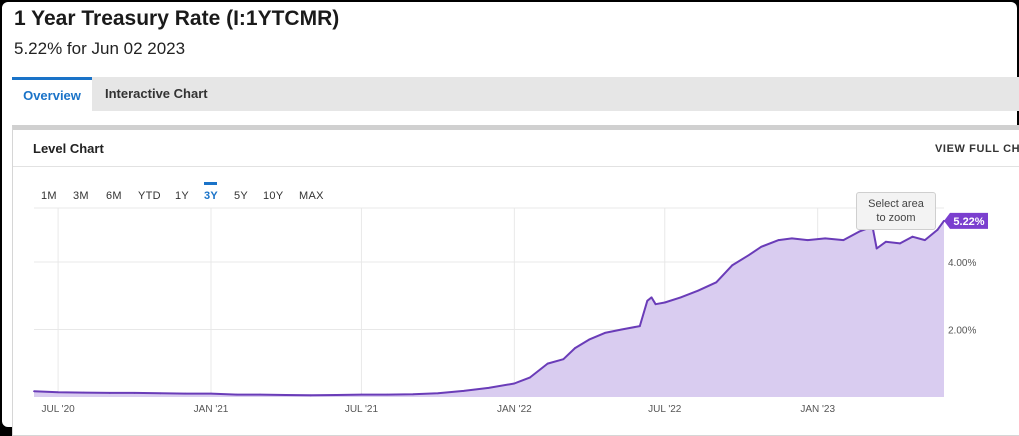 This screenshot has width=1019, height=436. Describe the element at coordinates (149, 196) in the screenshot. I see `range-button-ytd: YTD` at that location.